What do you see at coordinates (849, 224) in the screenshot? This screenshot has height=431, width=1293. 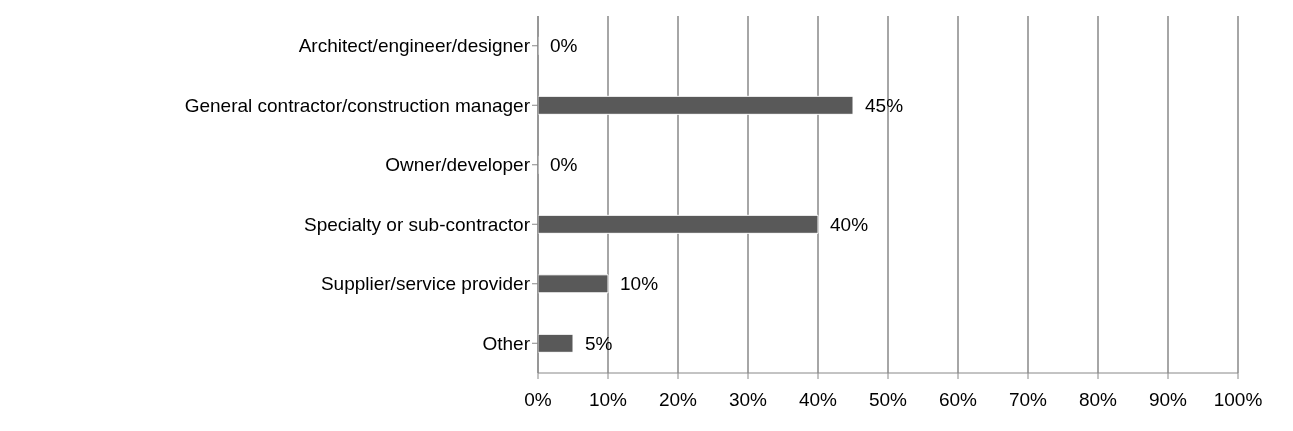 I see `data-label: 40%` at bounding box center [849, 224].